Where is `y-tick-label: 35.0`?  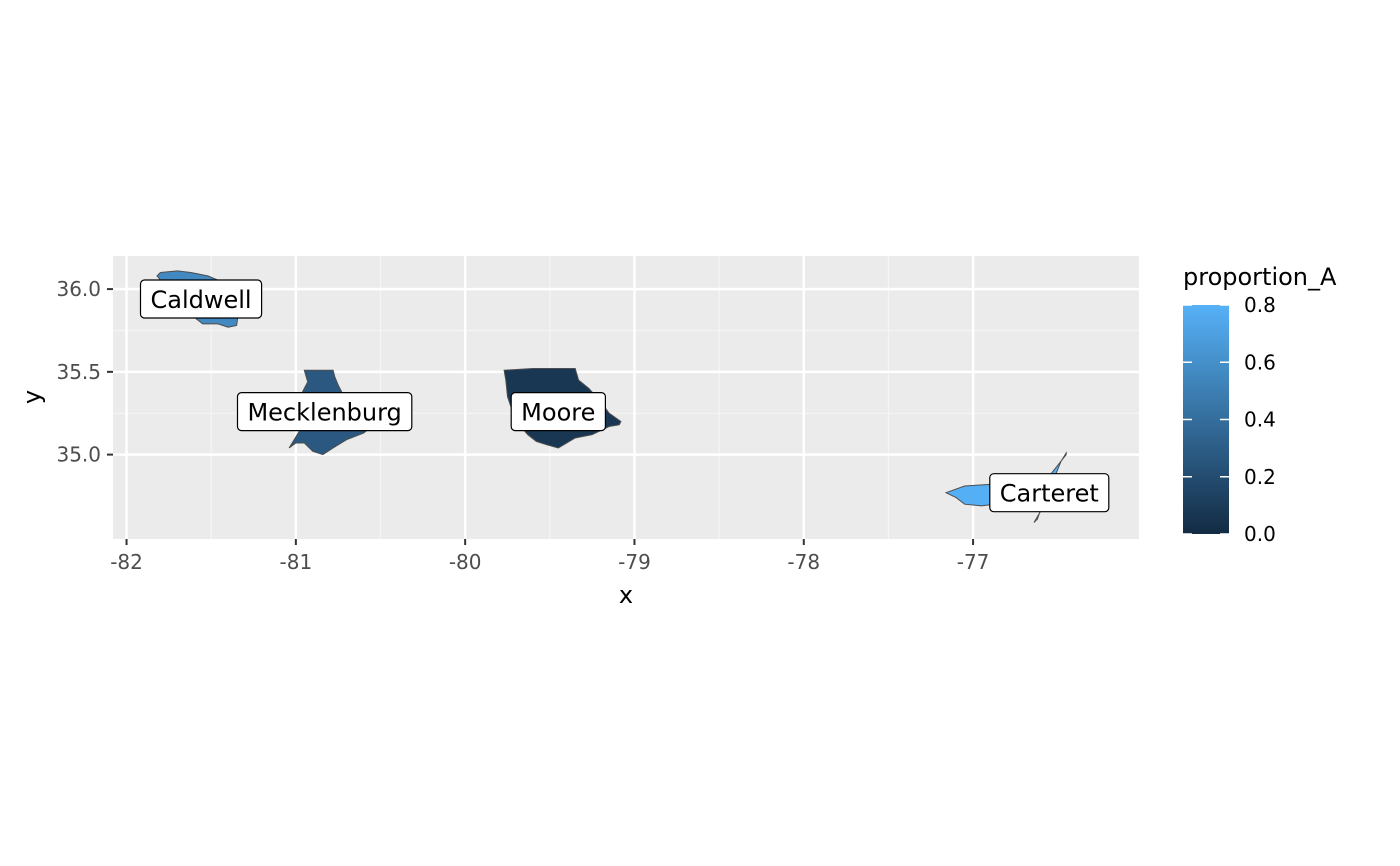 y-tick-label: 35.0 is located at coordinates (78, 455).